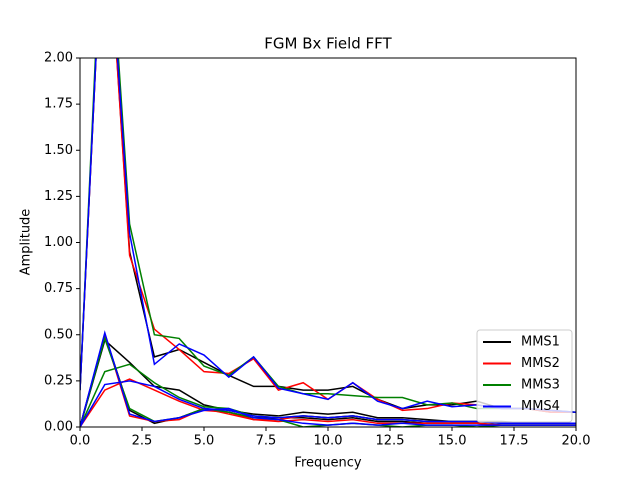  I want to click on x-axis-label: Frequency, so click(327, 463).